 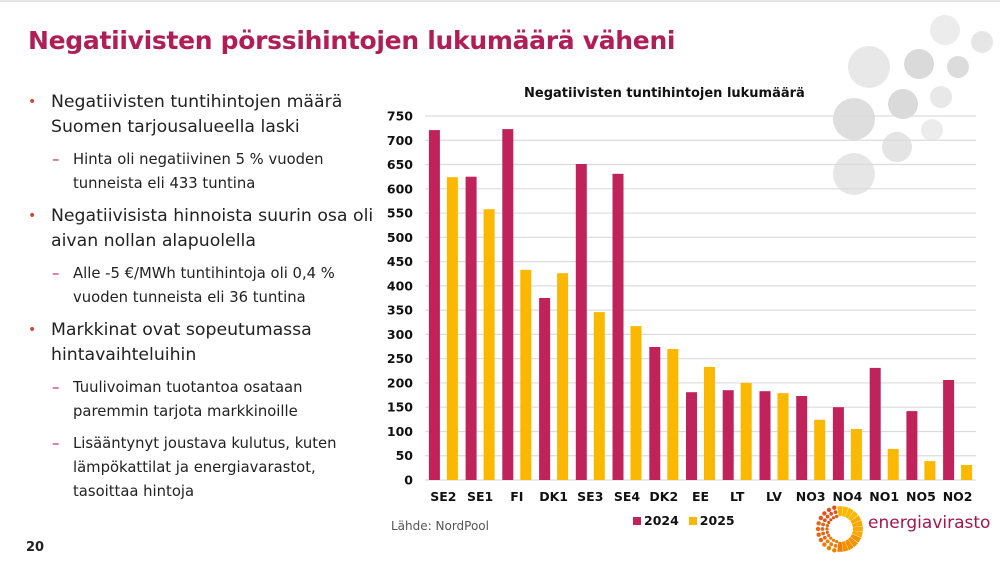 I want to click on chart-legend: 2024 2025, so click(x=684, y=520).